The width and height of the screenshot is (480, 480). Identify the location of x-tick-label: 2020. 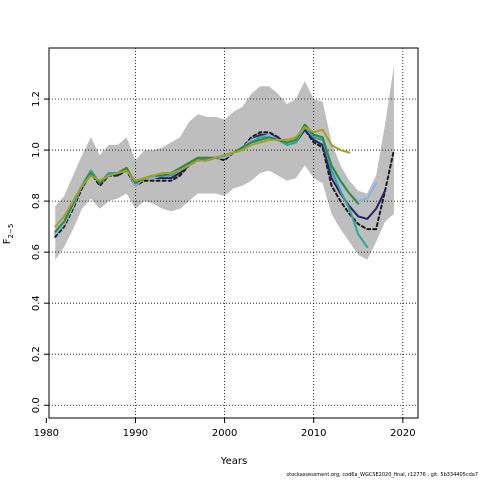
(402, 433).